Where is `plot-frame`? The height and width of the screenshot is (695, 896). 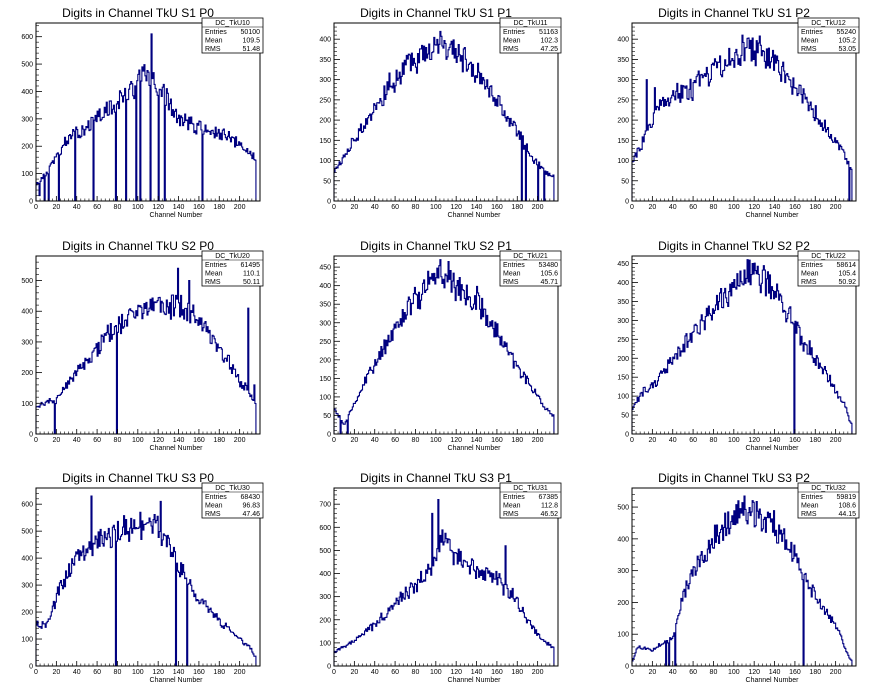 plot-frame is located at coordinates (148, 577).